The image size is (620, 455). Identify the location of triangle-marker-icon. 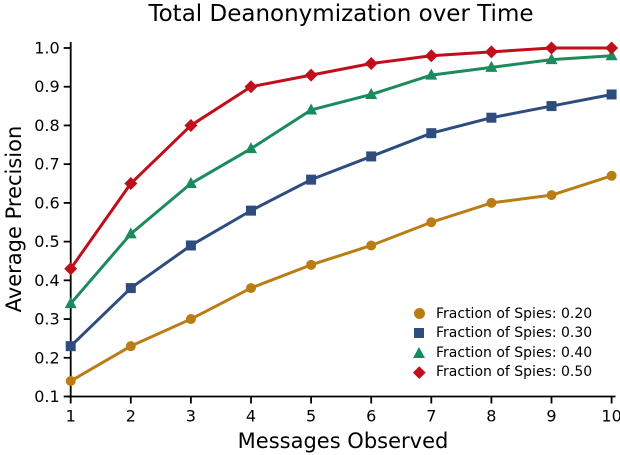
(419, 353).